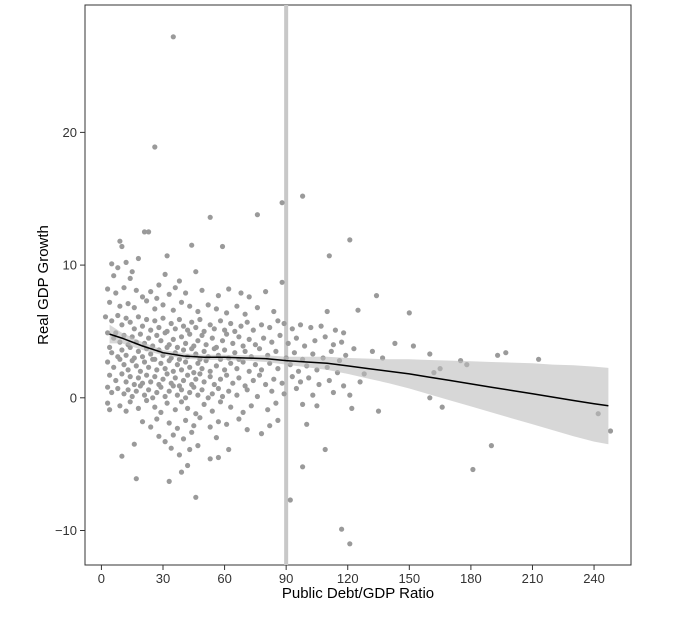 This screenshot has height=622, width=689. Describe the element at coordinates (359, 384) in the screenshot. I see `confidence-band` at that location.